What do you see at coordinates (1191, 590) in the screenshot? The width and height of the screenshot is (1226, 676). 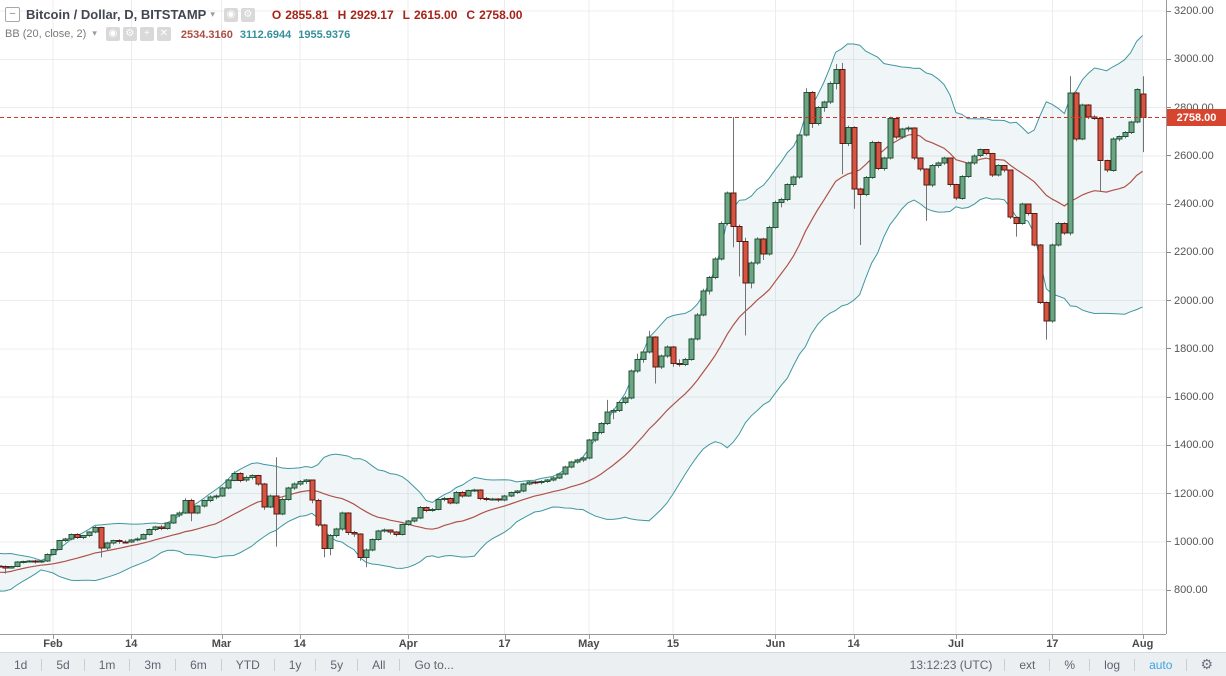 I see `price-label-text: 800.00` at bounding box center [1191, 590].